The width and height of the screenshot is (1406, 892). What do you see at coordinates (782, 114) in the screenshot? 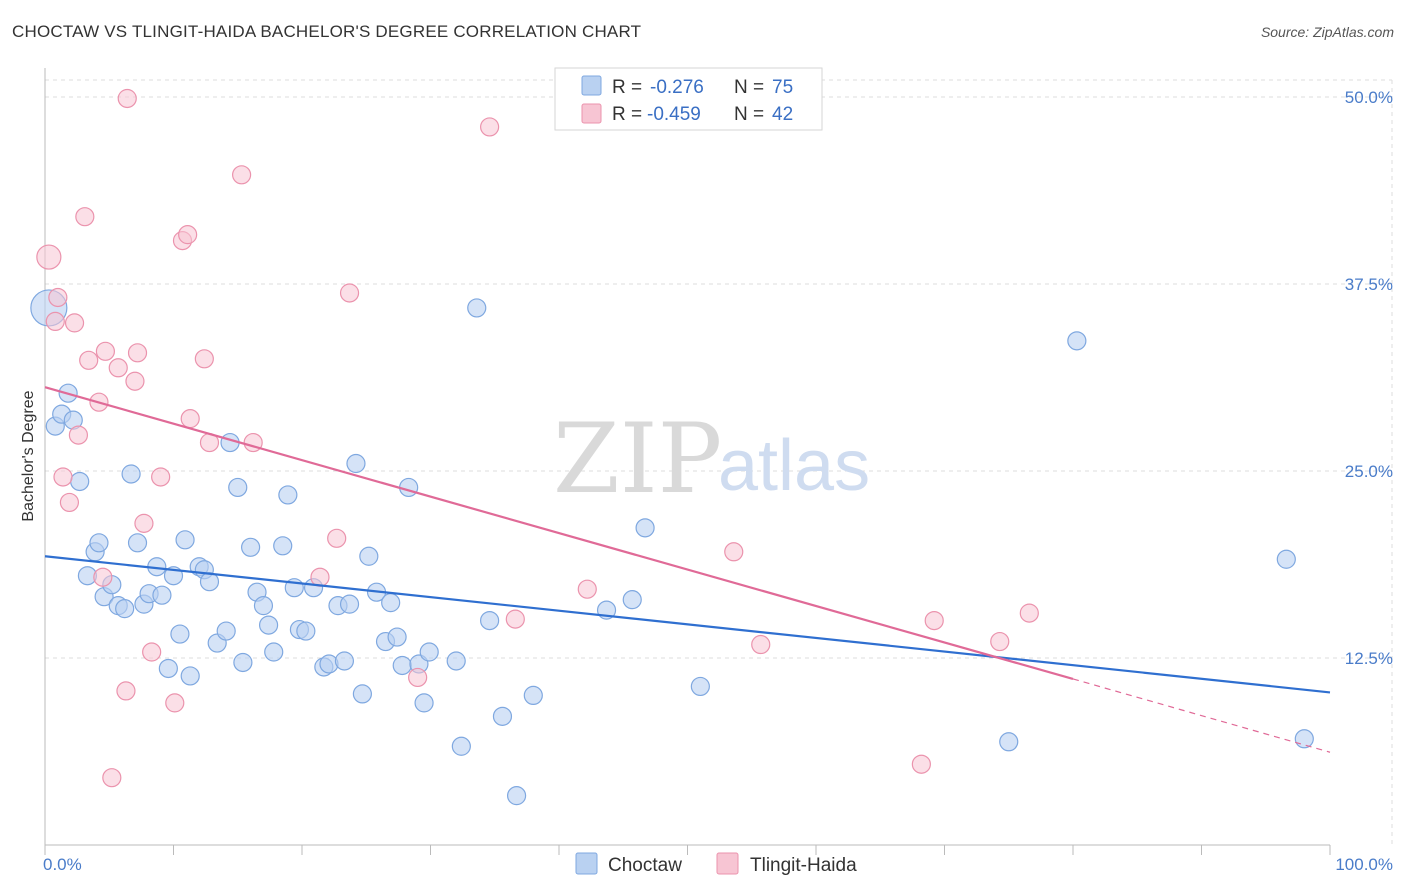
I see `legend-n-value-tlingit: 42` at bounding box center [782, 114].